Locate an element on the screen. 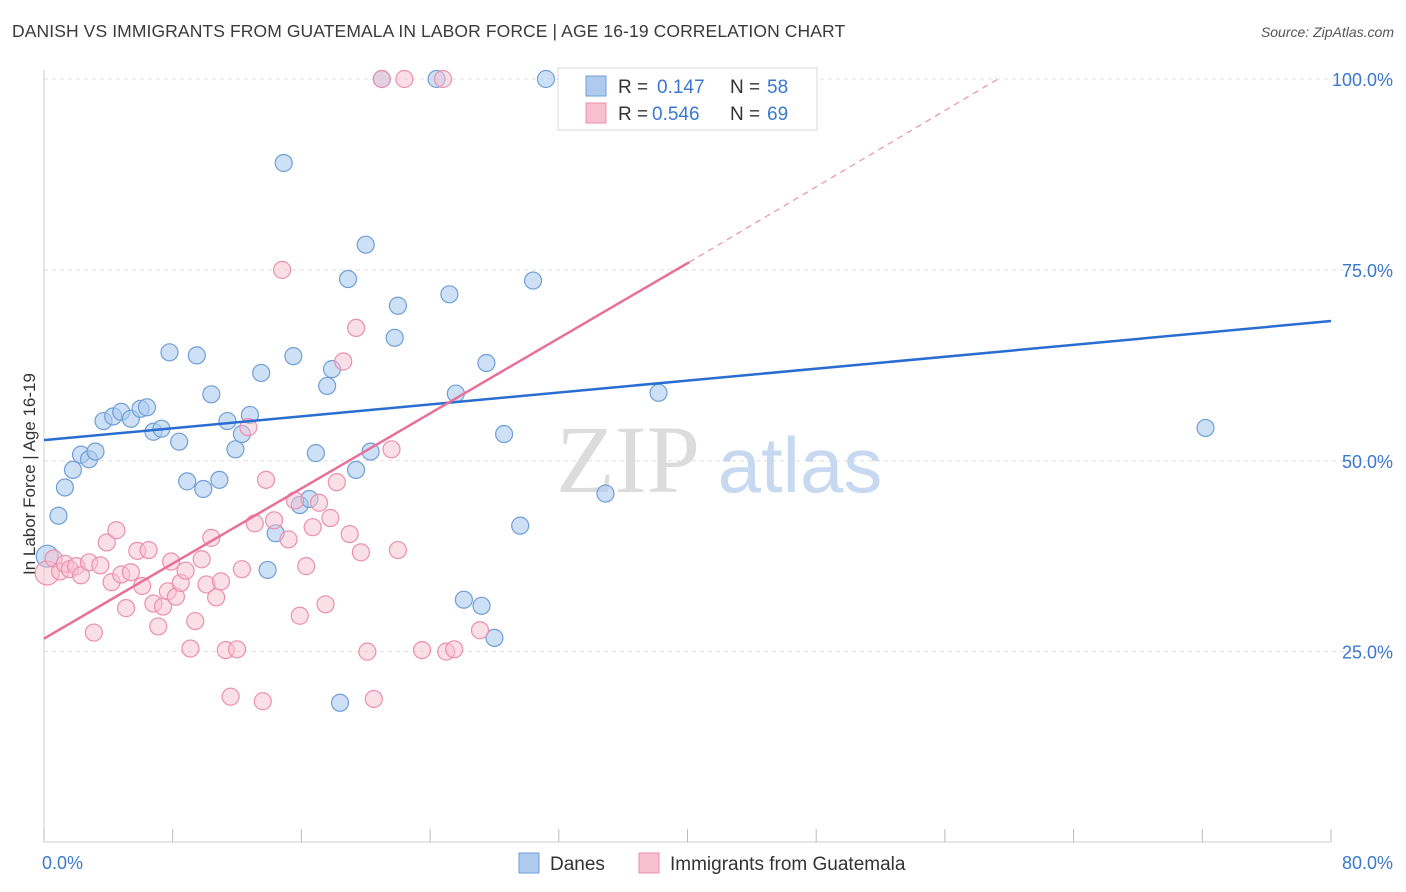 This screenshot has height=892, width=1406. stats-legend-swatch-danes is located at coordinates (596, 86).